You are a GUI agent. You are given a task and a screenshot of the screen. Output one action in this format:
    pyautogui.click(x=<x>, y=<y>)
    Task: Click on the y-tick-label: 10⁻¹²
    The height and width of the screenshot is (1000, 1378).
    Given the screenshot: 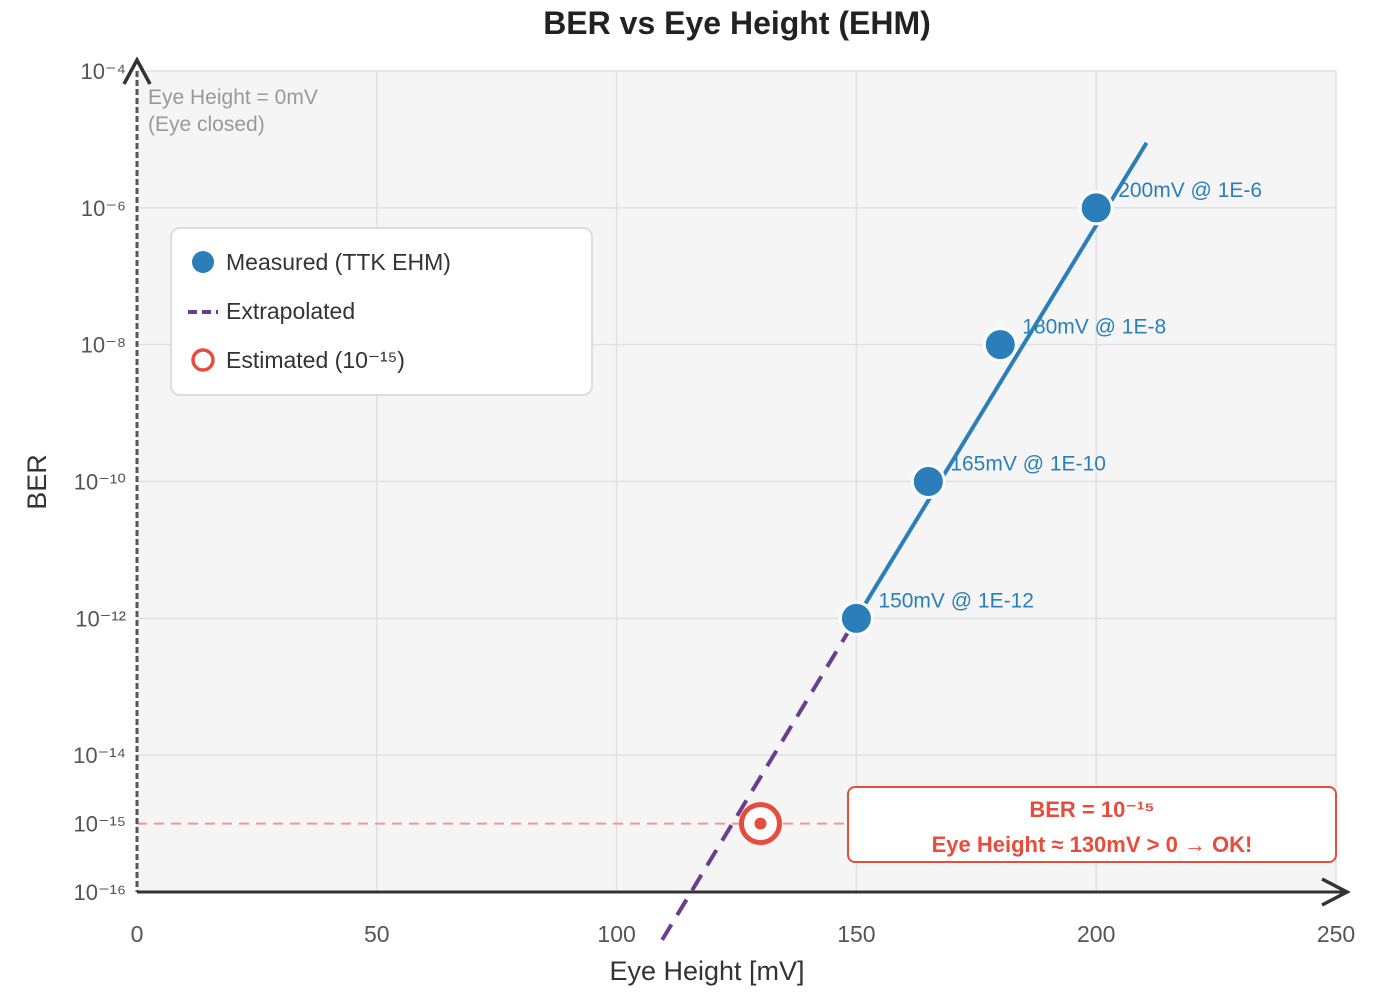 What is the action you would take?
    pyautogui.click(x=100, y=618)
    